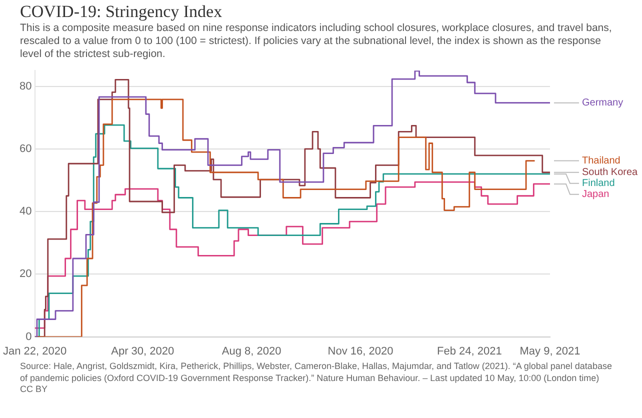 Image resolution: width=642 pixels, height=418 pixels. Describe the element at coordinates (34, 389) in the screenshot. I see `text: CC BY` at that location.